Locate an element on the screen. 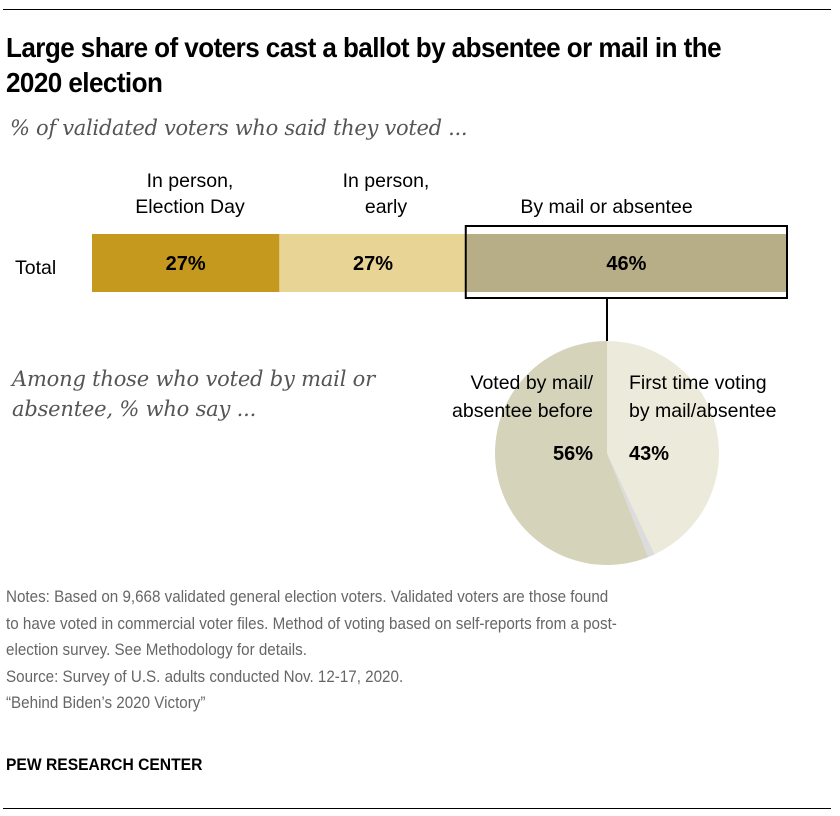 This screenshot has height=816, width=840. pie-value-voted-before: 56% is located at coordinates (572, 454).